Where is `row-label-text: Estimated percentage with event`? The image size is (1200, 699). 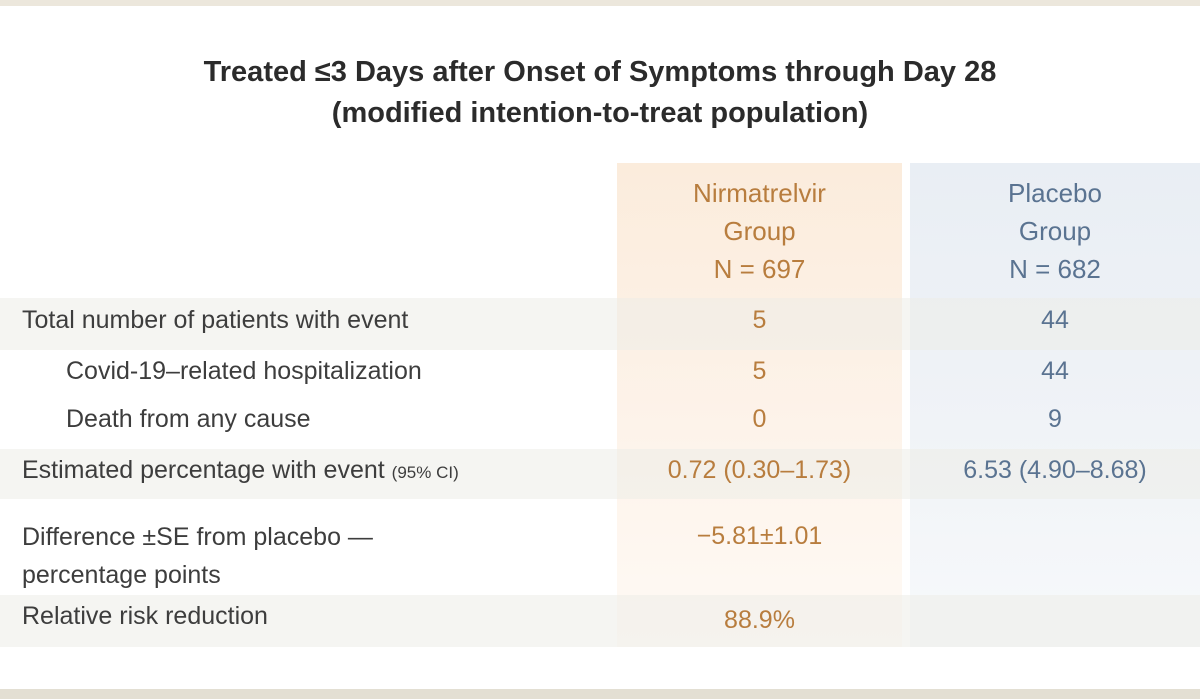 row-label-text: Estimated percentage with event is located at coordinates (203, 470).